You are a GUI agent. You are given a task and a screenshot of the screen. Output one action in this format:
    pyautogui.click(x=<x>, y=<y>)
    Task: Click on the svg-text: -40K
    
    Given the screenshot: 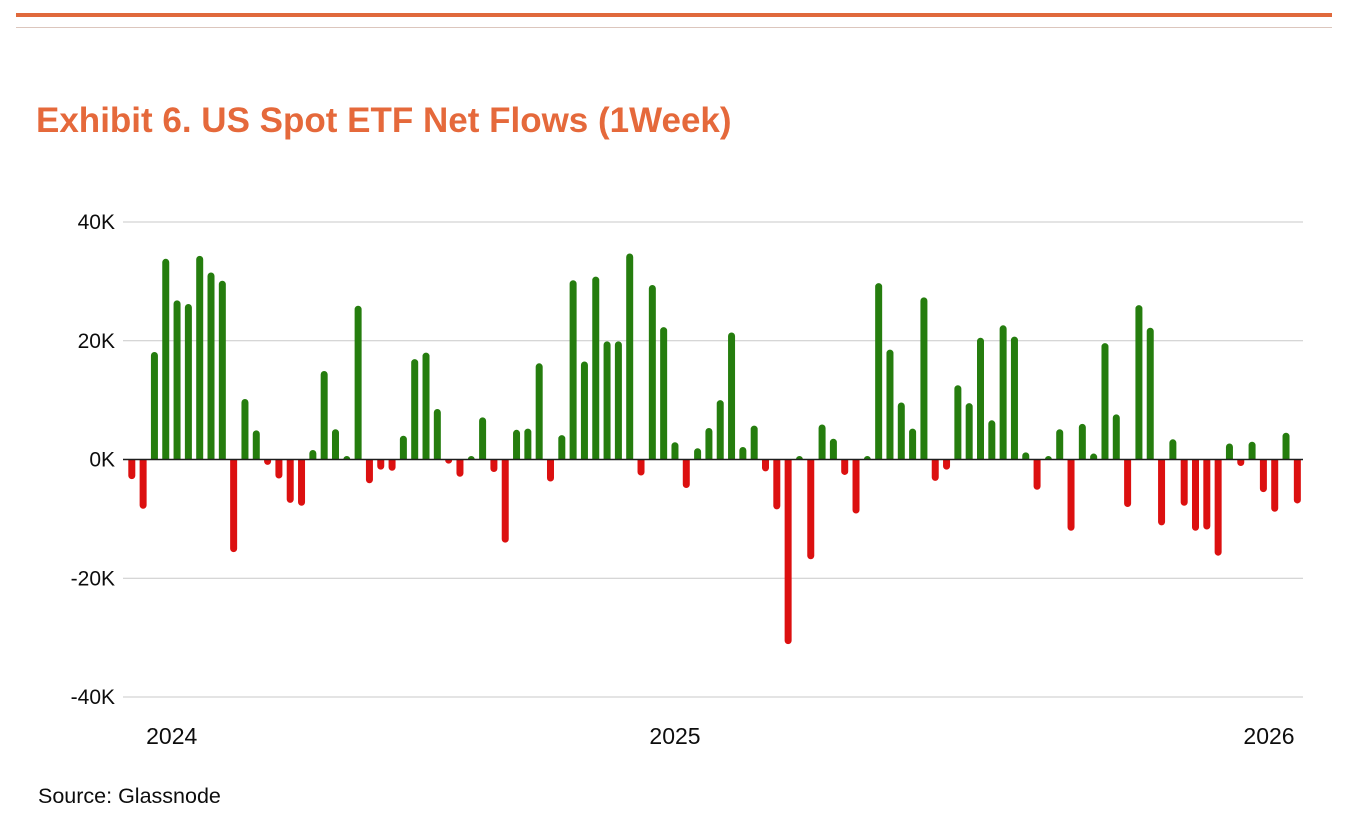 What is the action you would take?
    pyautogui.click(x=93, y=697)
    